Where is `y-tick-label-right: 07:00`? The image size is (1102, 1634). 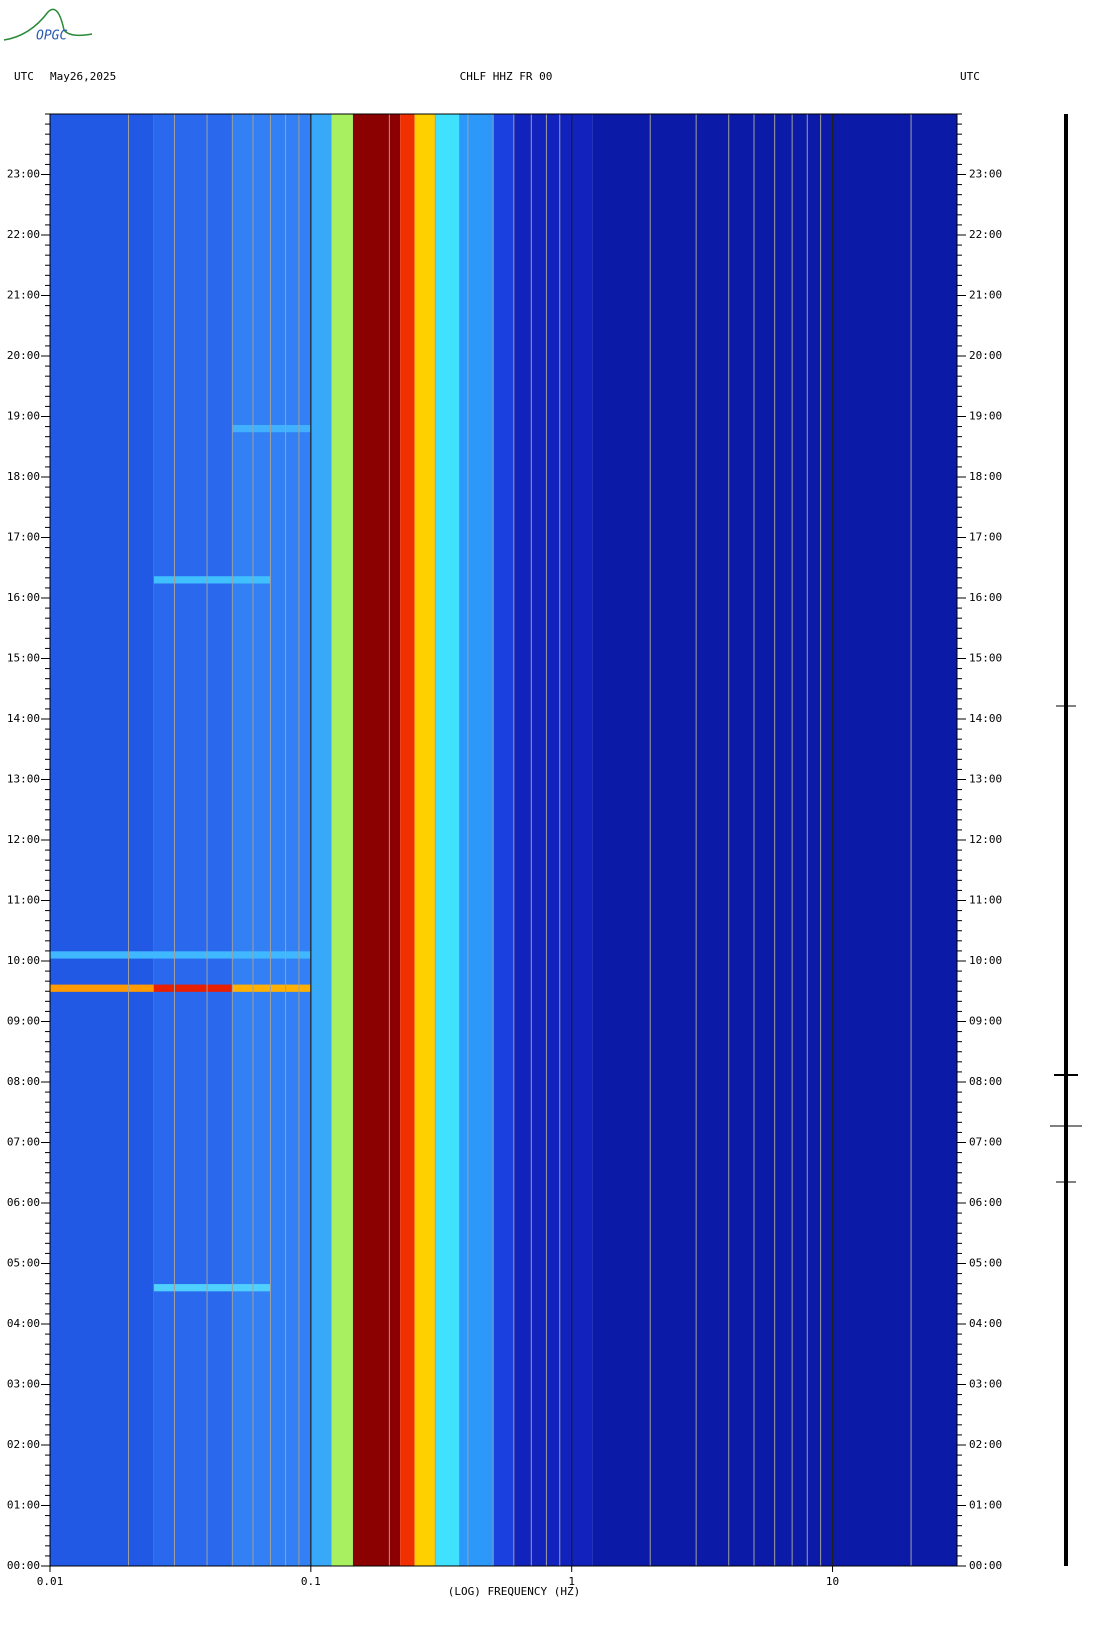
y-tick-label-right: 07:00 is located at coordinates (985, 1142).